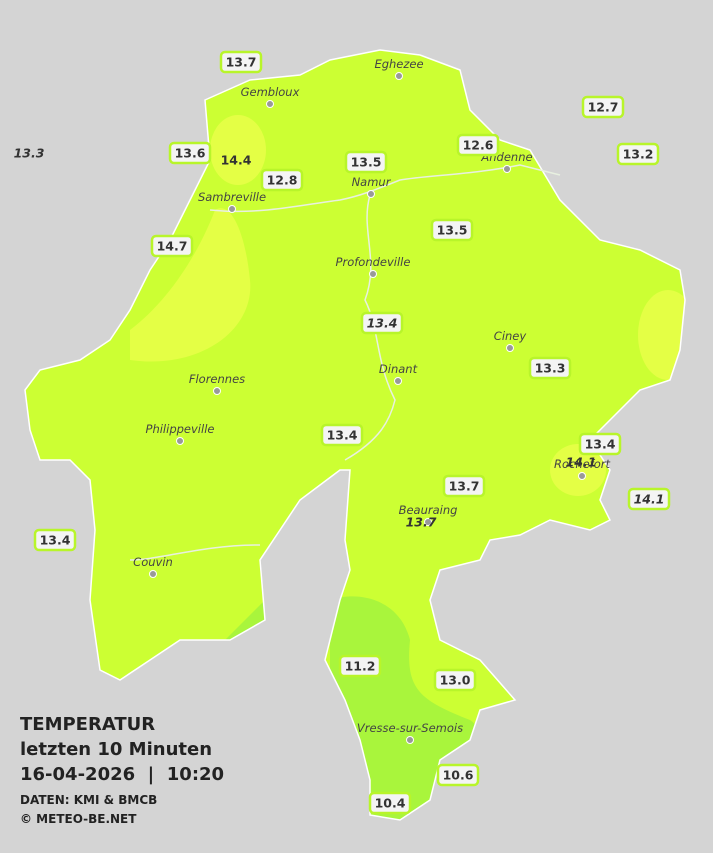 The image size is (713, 853). Describe the element at coordinates (398, 369) in the screenshot. I see `town-label: Dinant` at that location.